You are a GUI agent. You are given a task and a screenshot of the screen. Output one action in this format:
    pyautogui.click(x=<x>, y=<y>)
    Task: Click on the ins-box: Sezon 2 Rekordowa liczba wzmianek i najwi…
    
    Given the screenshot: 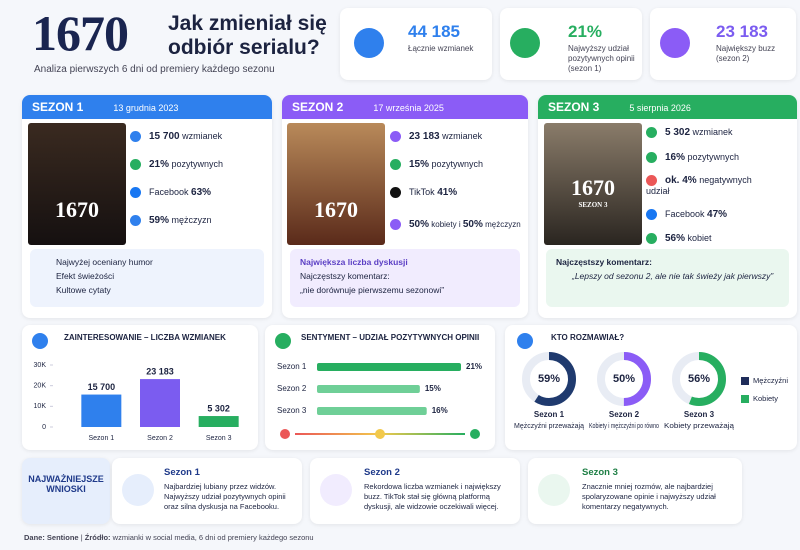 What is the action you would take?
    pyautogui.click(x=415, y=491)
    